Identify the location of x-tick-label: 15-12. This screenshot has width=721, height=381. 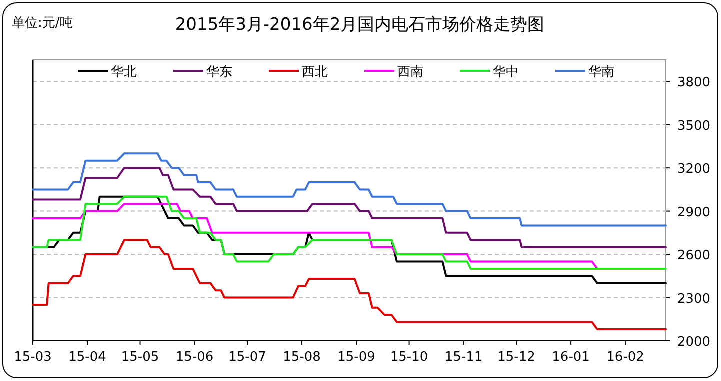
(517, 357).